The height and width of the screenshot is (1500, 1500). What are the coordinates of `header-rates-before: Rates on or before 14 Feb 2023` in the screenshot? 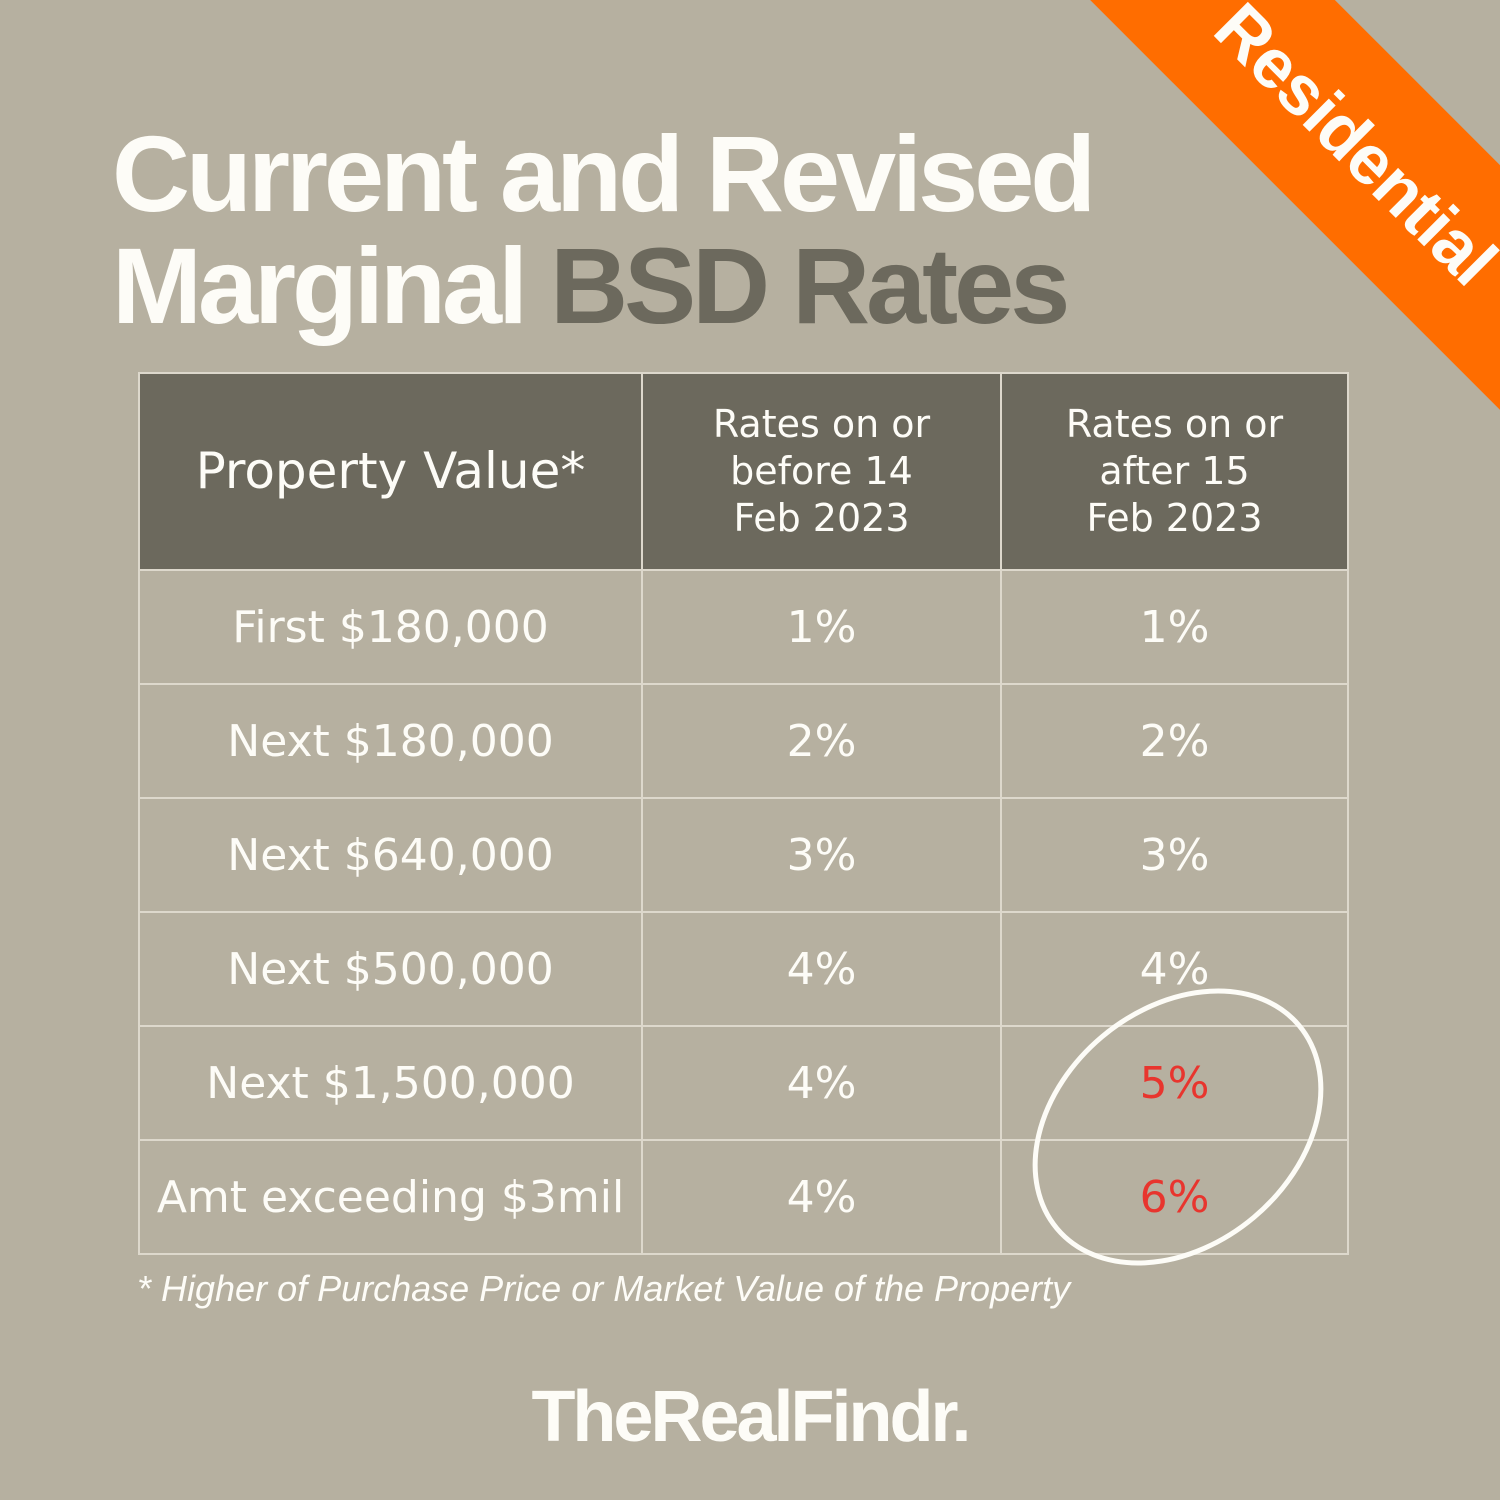 It's located at (821, 471).